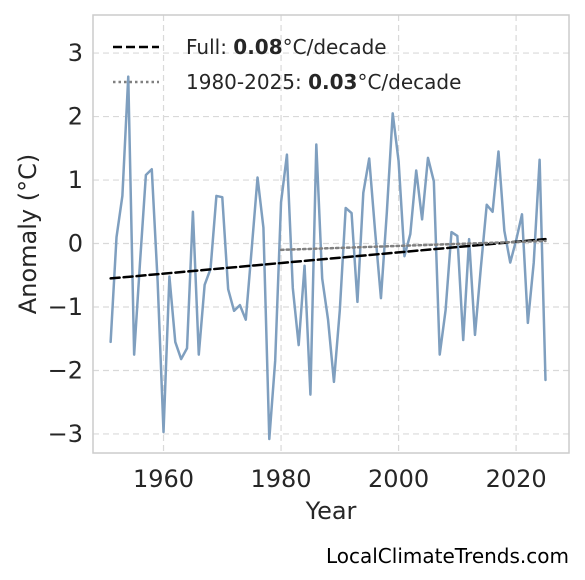 This screenshot has height=580, width=585. Describe the element at coordinates (65, 243) in the screenshot. I see `y-tick-labels: −3 −2 −1 0 1 2 3` at that location.